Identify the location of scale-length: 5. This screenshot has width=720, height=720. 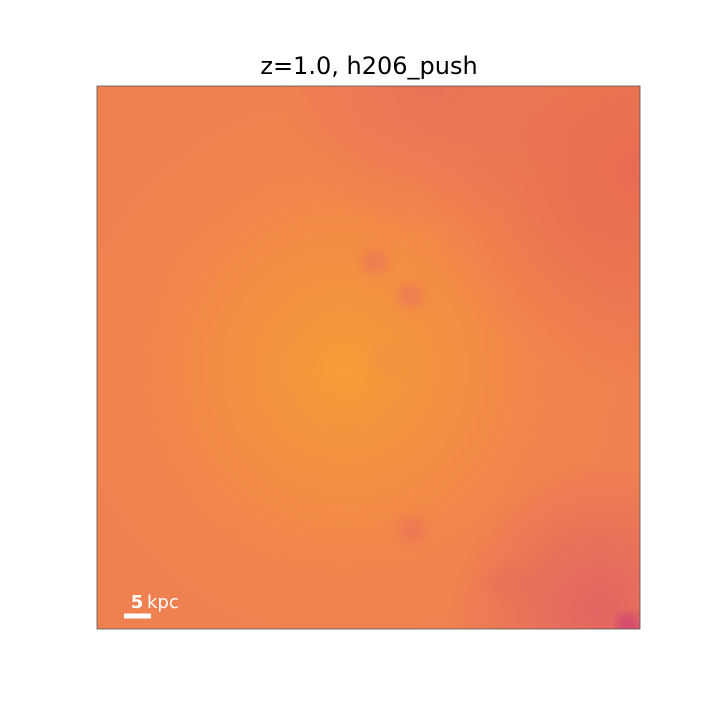
(137, 602).